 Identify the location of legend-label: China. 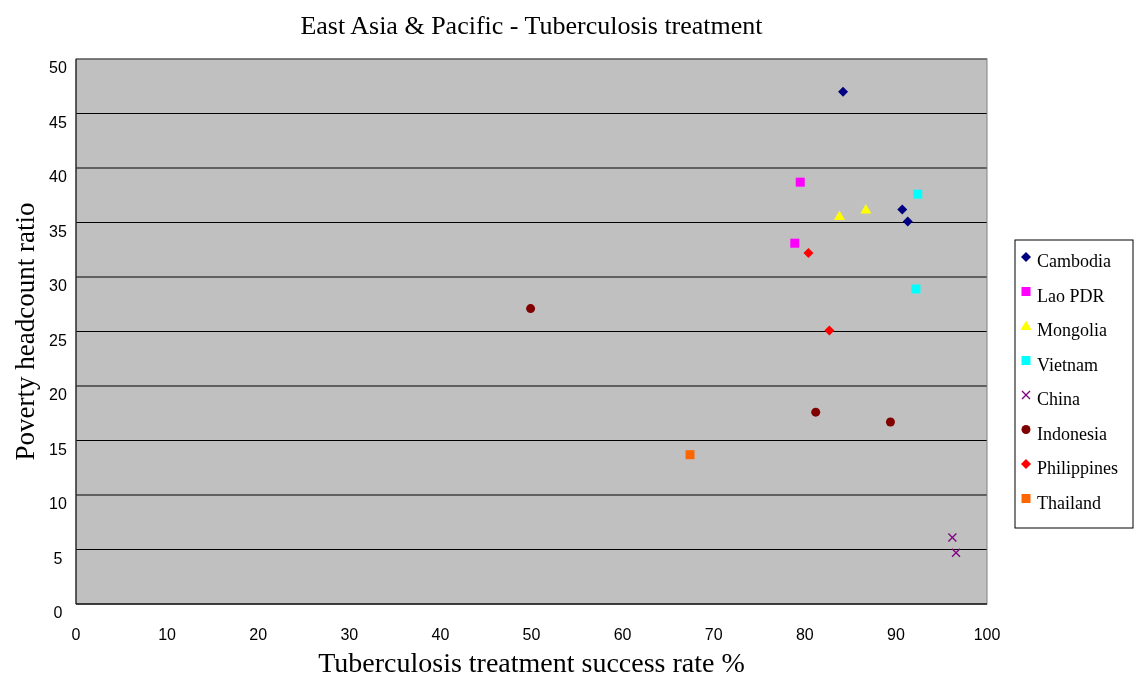
(1059, 399).